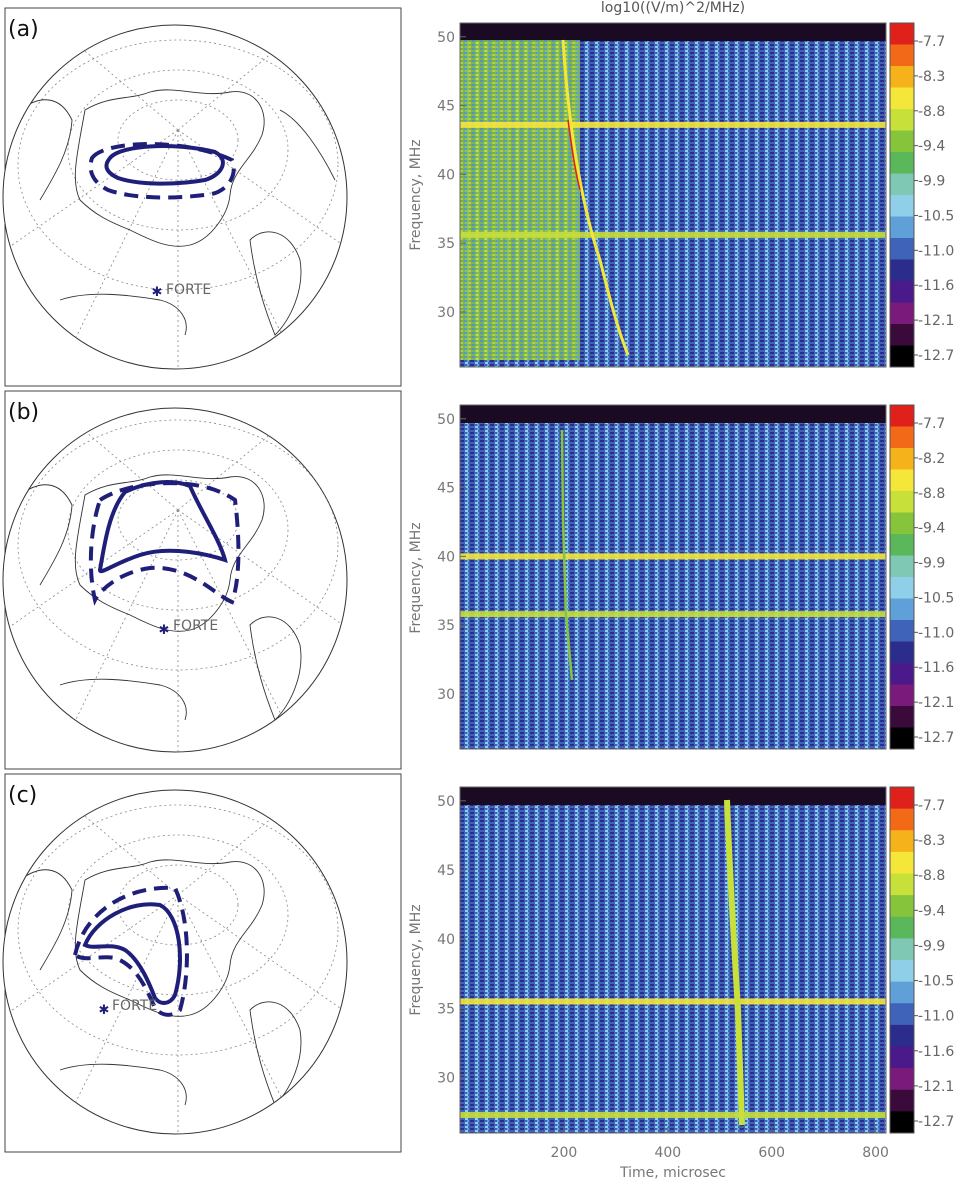  Describe the element at coordinates (673, 8) in the screenshot. I see `colorbar-title: log10((V/m)^2/MHz)` at that location.